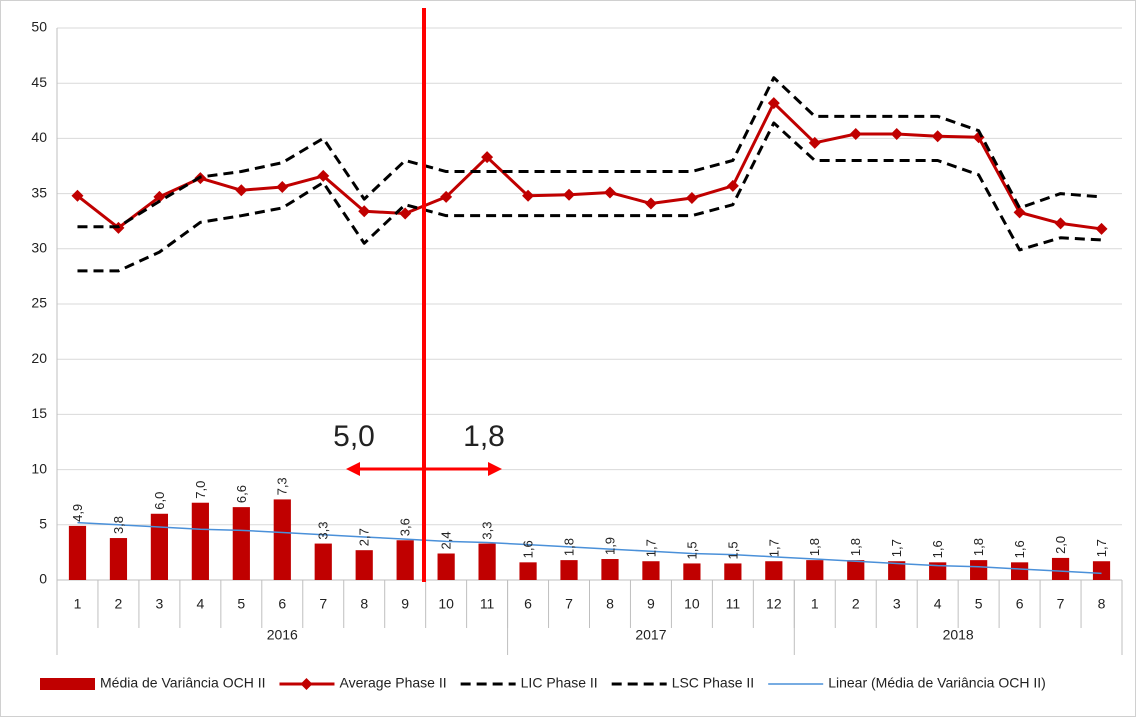  What do you see at coordinates (691, 550) in the screenshot?
I see `data-label: 1,5` at bounding box center [691, 550].